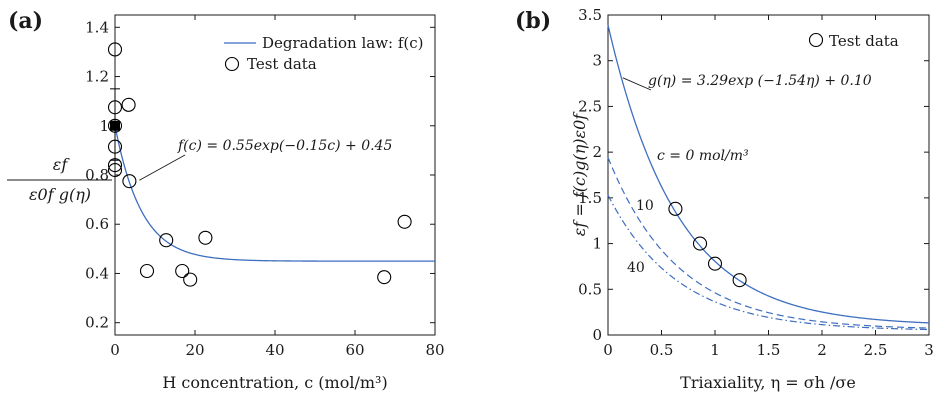  What do you see at coordinates (816, 40) in the screenshot?
I see `panel-b-legend-circle` at bounding box center [816, 40].